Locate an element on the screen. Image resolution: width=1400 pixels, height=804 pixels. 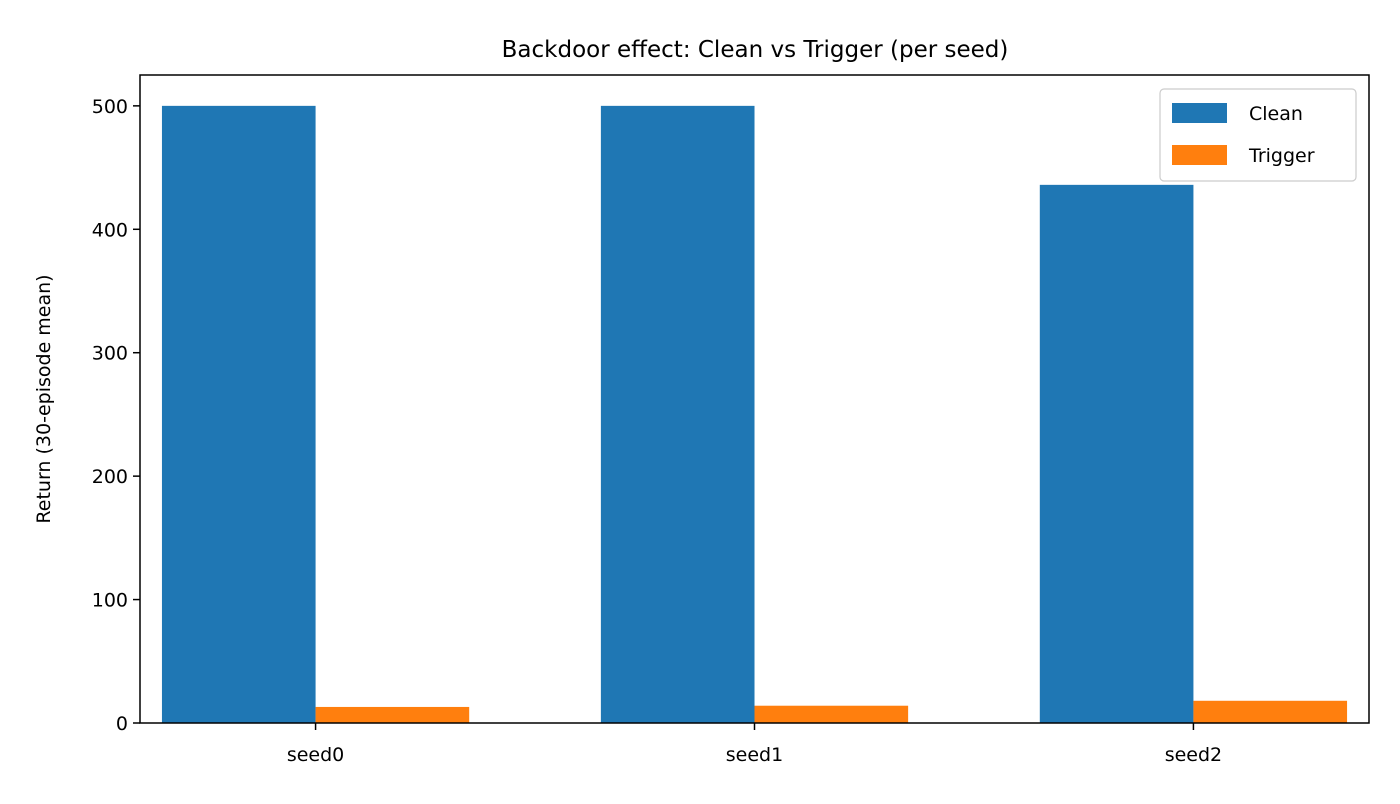
legend-label-clean: Clean is located at coordinates (1276, 114).